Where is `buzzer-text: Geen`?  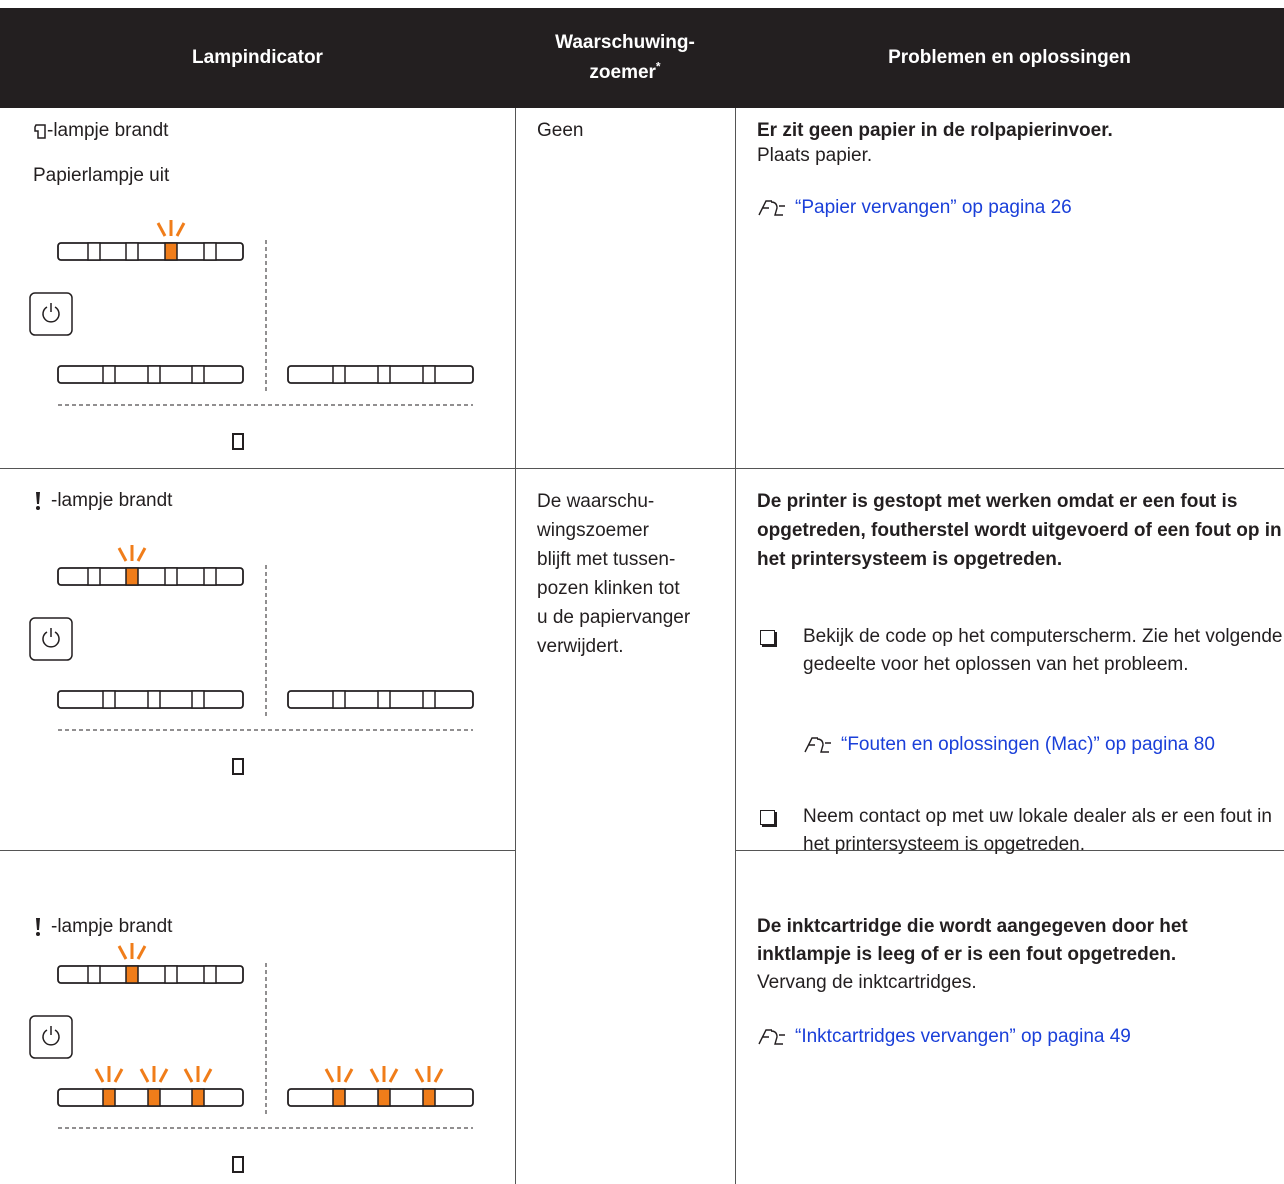 buzzer-text: Geen is located at coordinates (560, 130).